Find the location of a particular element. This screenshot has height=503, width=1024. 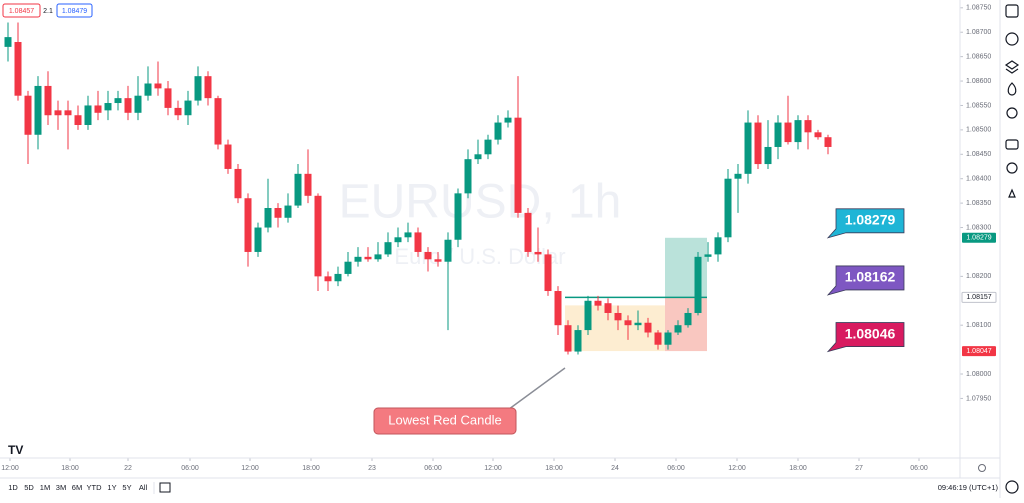

y-tick-label: 1.08700 is located at coordinates (978, 32).